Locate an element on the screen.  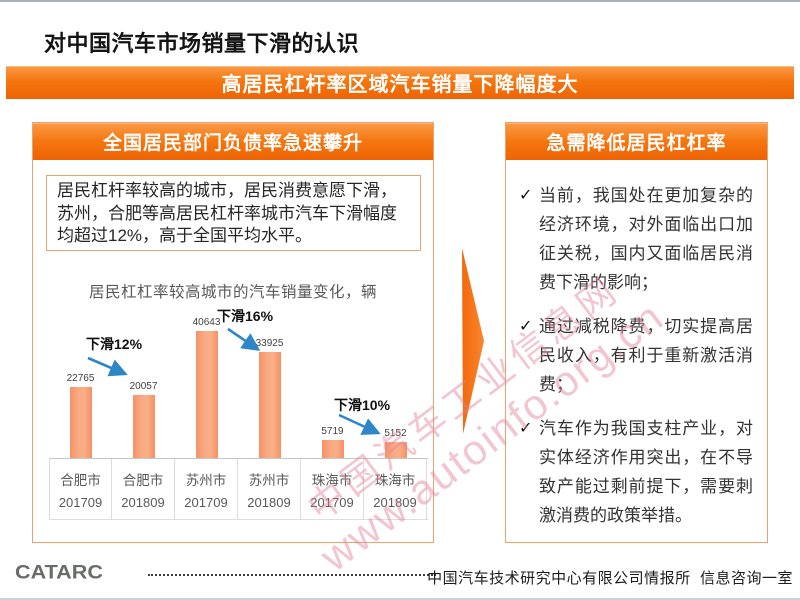
bar-苏州市-201809 is located at coordinates (269, 405).